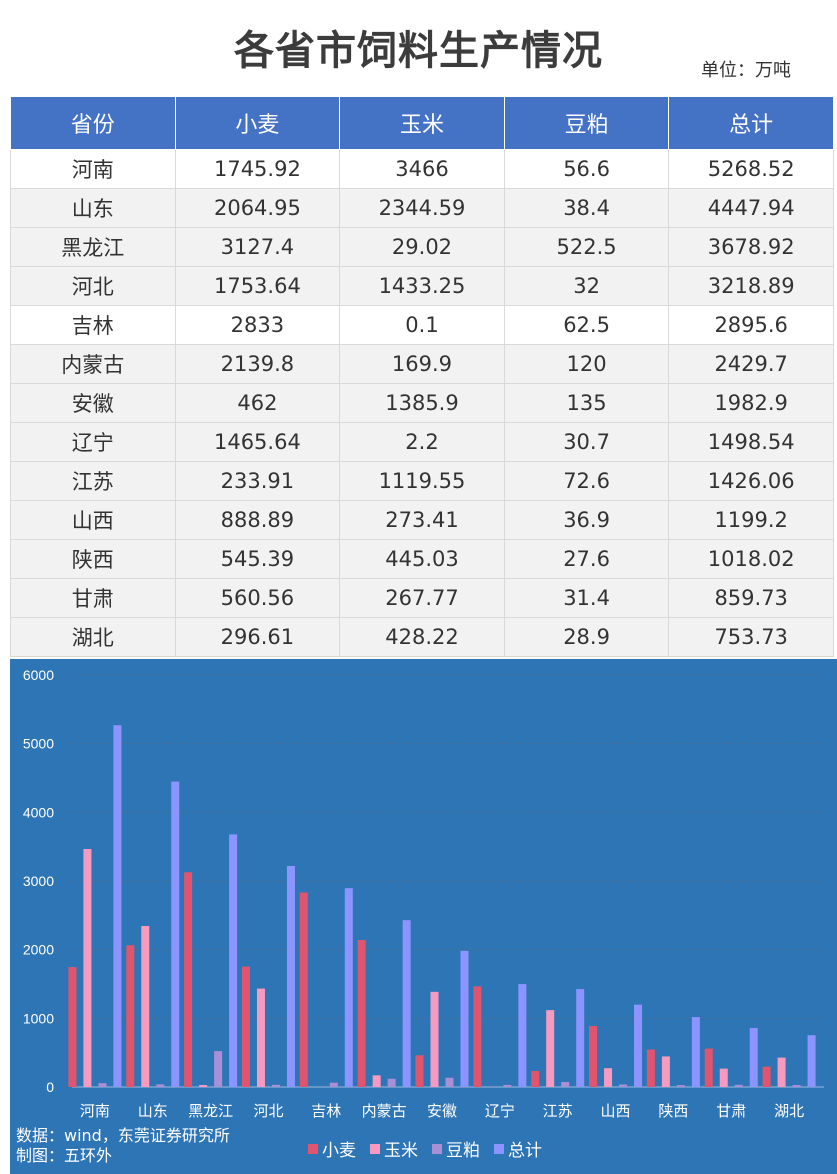 This screenshot has height=1174, width=837. I want to click on x-tick-label: 江苏, so click(558, 1111).